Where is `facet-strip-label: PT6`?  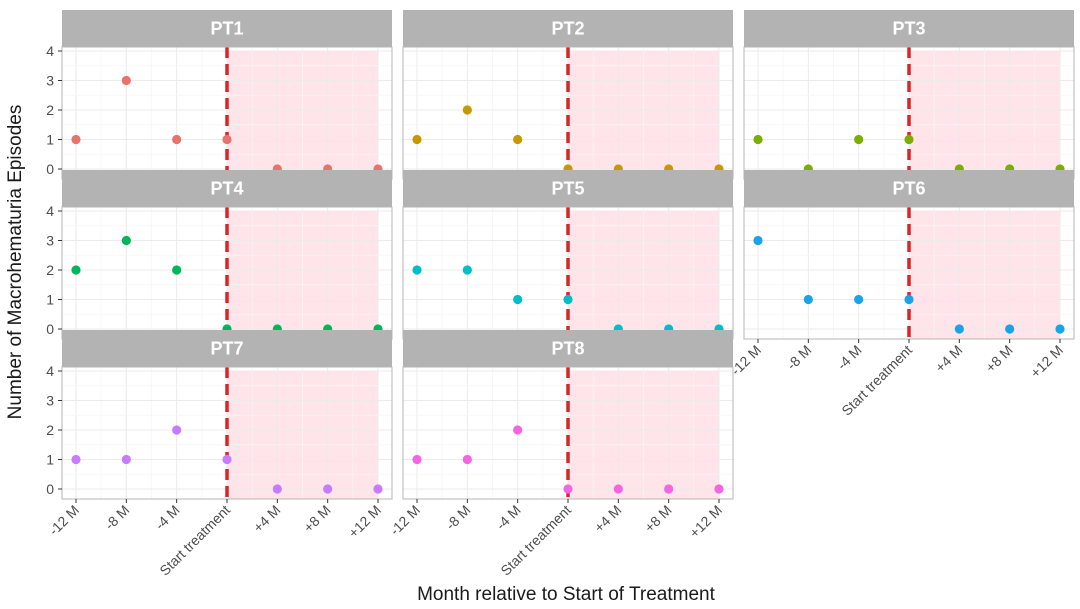 facet-strip-label: PT6 is located at coordinates (908, 189).